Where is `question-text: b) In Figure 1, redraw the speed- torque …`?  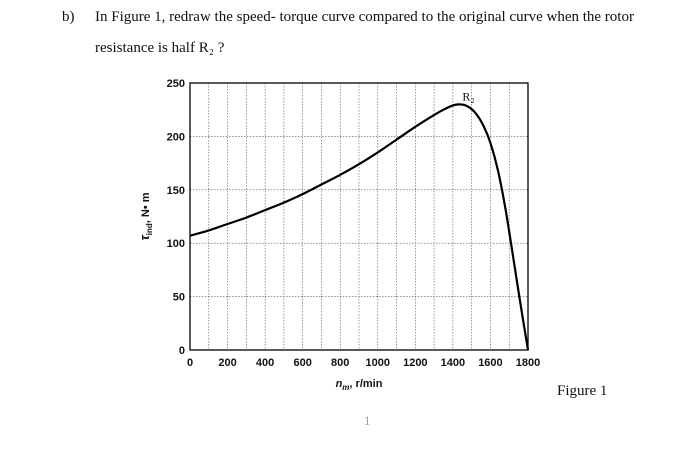
question-text: b) In Figure 1, redraw the speed- torque … is located at coordinates (377, 33).